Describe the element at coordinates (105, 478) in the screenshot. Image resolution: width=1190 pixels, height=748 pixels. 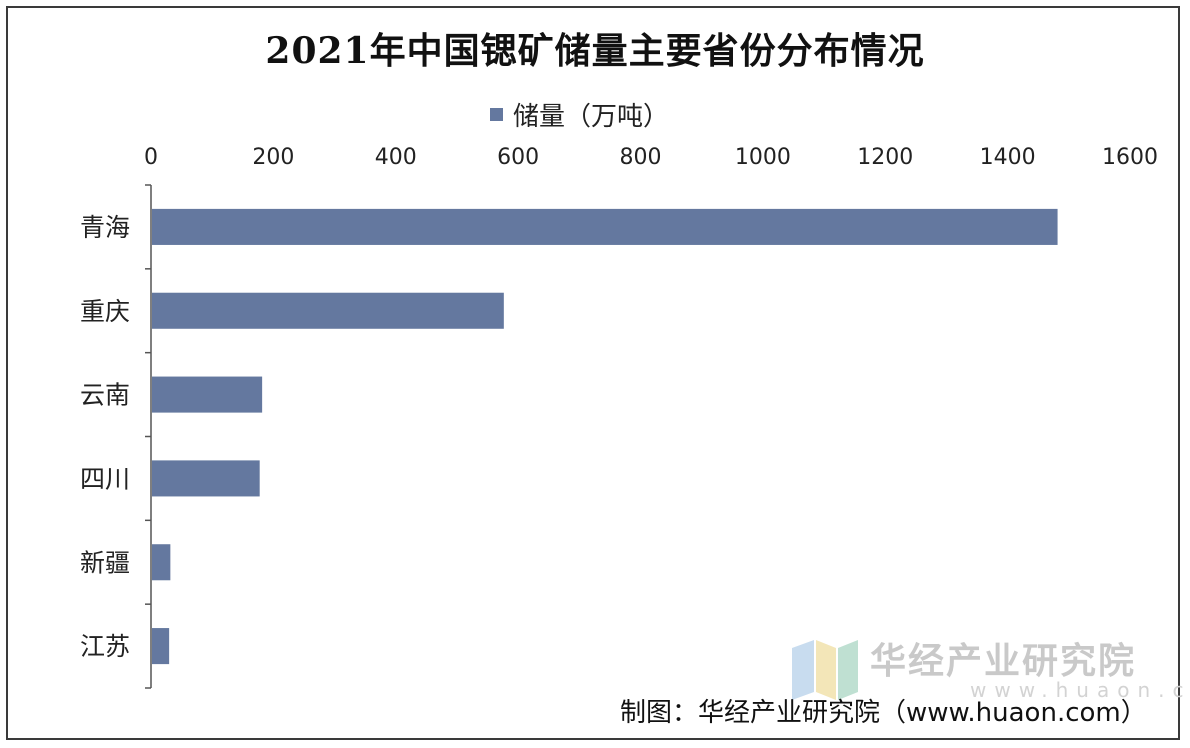
I see `category-label: 四川` at that location.